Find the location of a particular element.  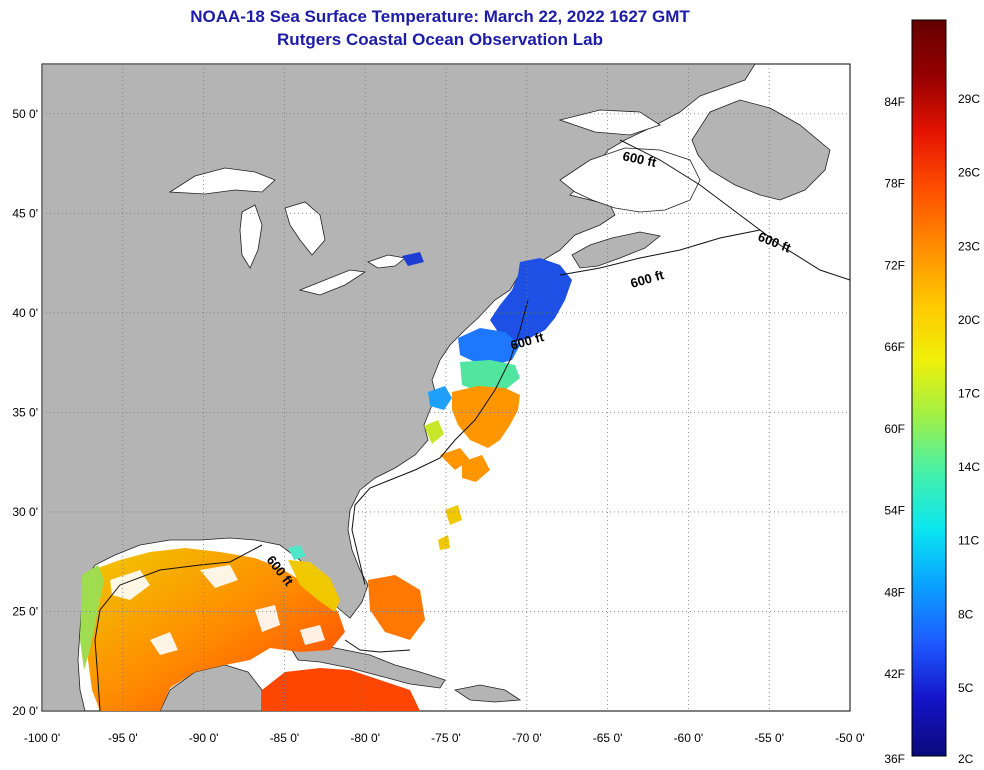

latitude-label: 45 0' is located at coordinates (25, 213).